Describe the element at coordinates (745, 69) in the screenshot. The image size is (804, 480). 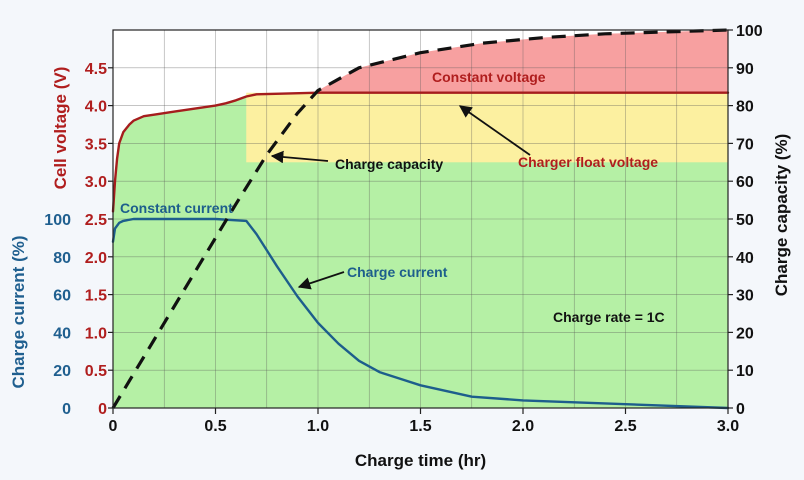
I see `capacity-tick-label: 90` at that location.